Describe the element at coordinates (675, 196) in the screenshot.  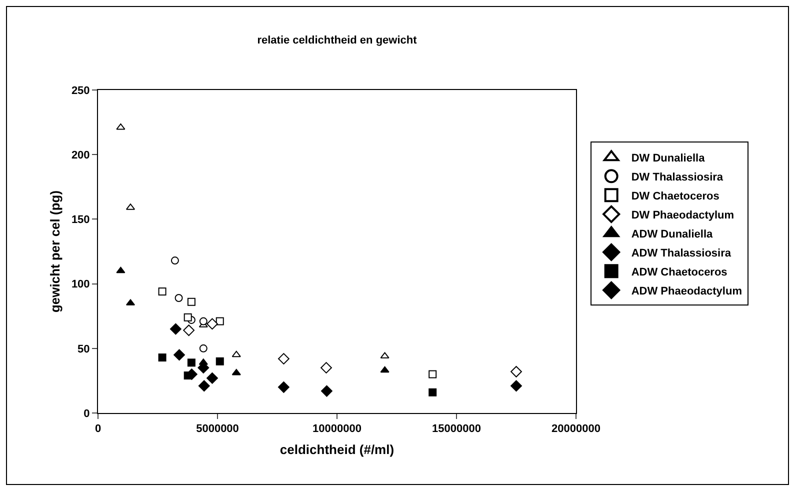
I see `legend-label: DW Chaetoceros` at that location.